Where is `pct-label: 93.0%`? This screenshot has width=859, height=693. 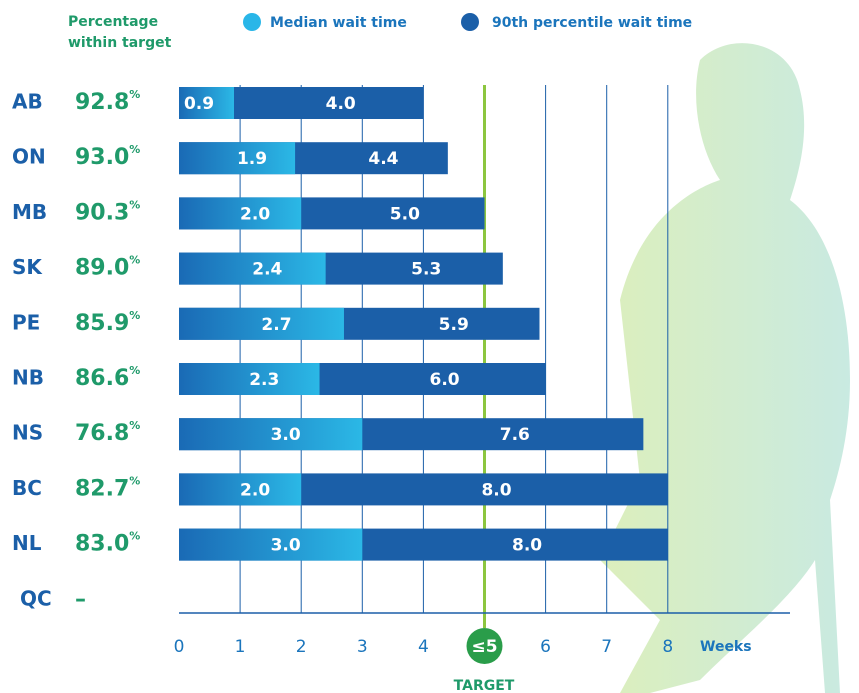 pct-label: 93.0% is located at coordinates (107, 156).